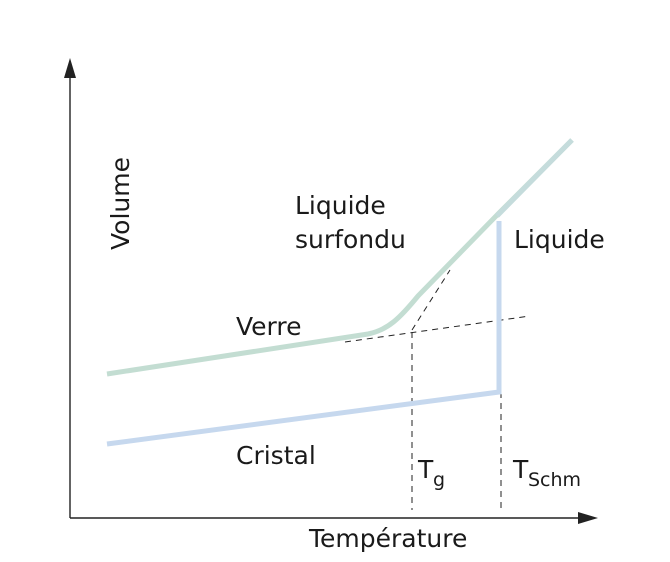 The width and height of the screenshot is (670, 562). Describe the element at coordinates (350, 239) in the screenshot. I see `supercooled-liquid-label-line2: surfondu` at that location.